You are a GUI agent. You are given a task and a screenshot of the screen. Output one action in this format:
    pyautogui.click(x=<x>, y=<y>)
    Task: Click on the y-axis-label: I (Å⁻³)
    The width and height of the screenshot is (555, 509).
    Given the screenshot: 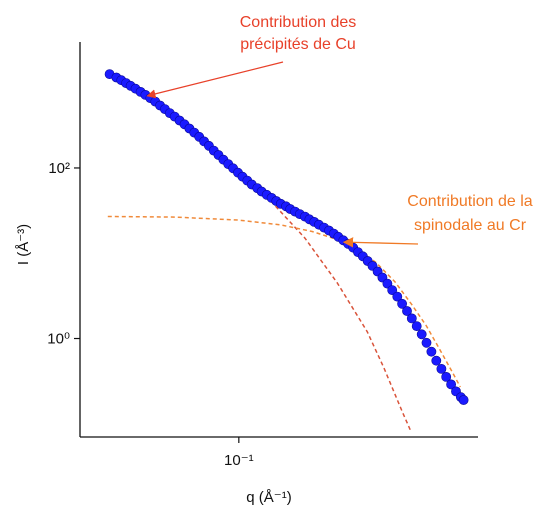 What is the action you would take?
    pyautogui.click(x=23, y=244)
    